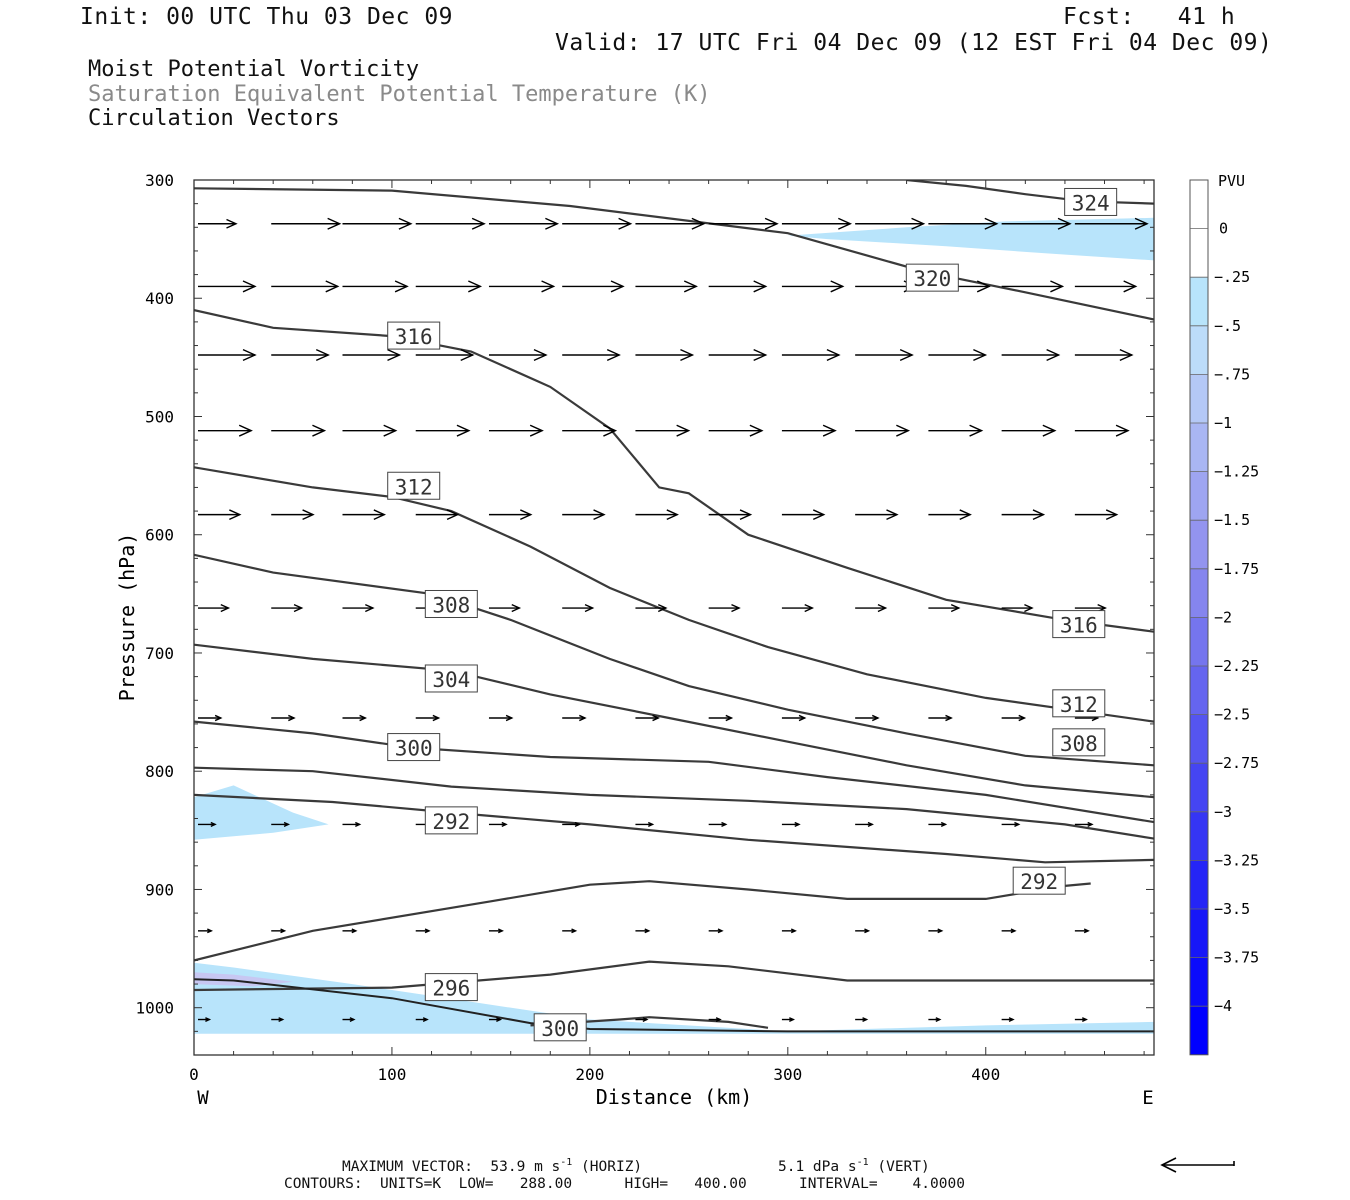 Image resolution: width=1350 pixels, height=1200 pixels. What do you see at coordinates (932, 279) in the screenshot?
I see `contour-label-320: 320` at bounding box center [932, 279].